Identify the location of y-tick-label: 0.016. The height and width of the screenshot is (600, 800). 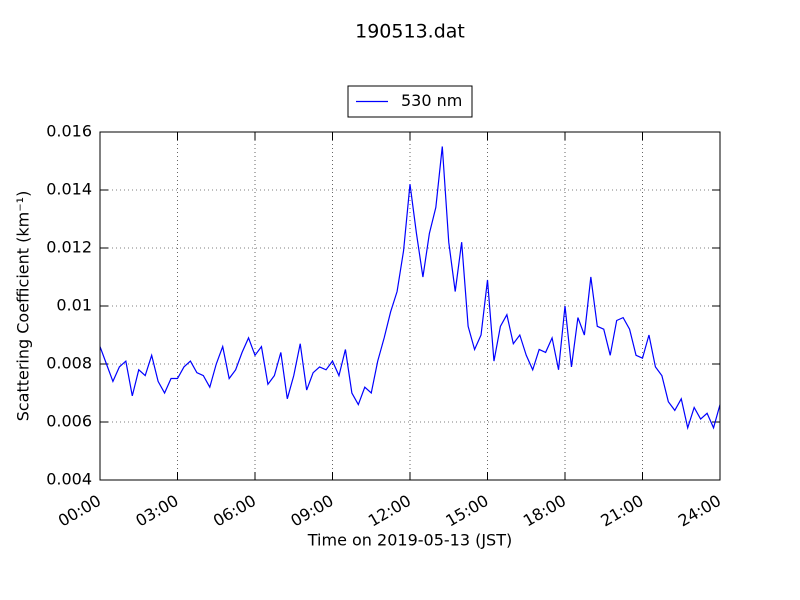
(69, 131).